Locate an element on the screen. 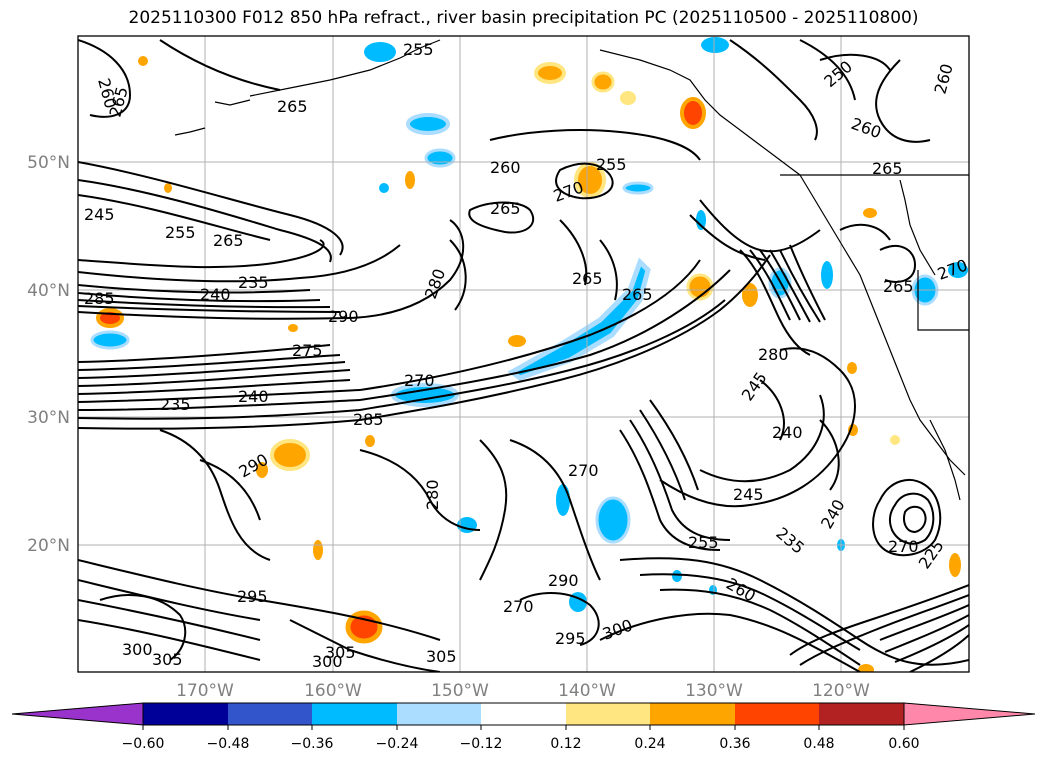  lon-label-140w: 140°W is located at coordinates (587, 691).